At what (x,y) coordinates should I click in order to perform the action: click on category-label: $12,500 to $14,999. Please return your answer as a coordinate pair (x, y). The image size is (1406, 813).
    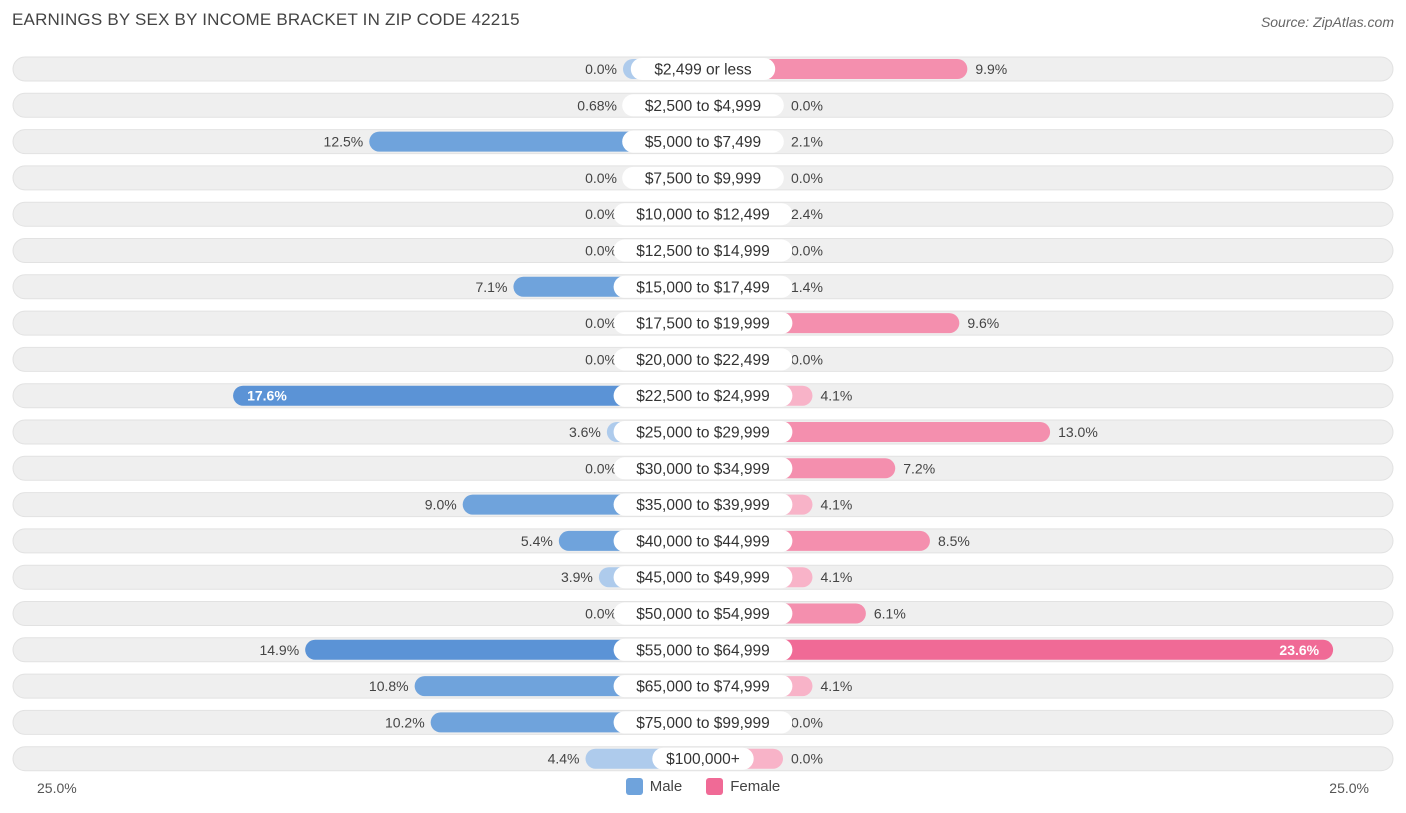
    Looking at the image, I should click on (703, 251).